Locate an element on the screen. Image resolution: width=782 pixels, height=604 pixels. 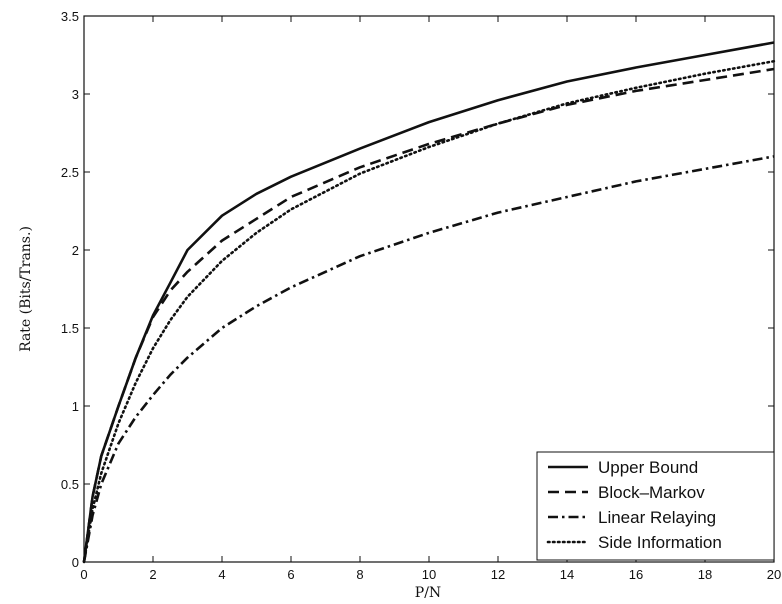
y-tick-label: 2.5 is located at coordinates (70, 172).